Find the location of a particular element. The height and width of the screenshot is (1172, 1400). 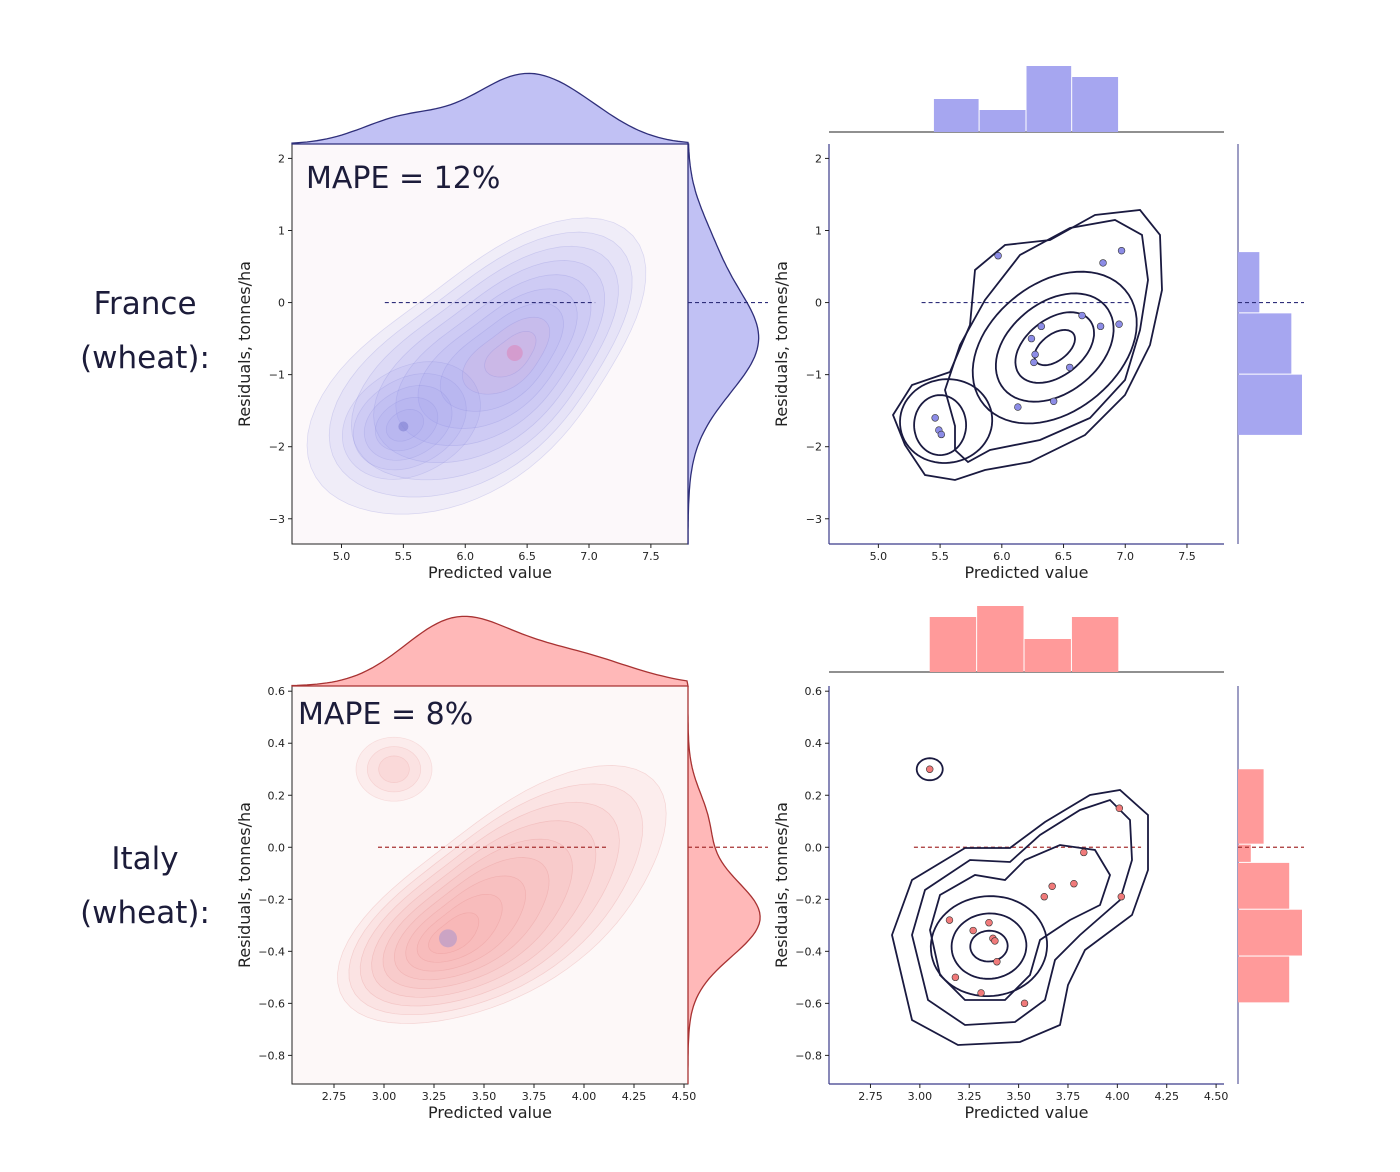

y-tick-label: 2 is located at coordinates (818, 158).